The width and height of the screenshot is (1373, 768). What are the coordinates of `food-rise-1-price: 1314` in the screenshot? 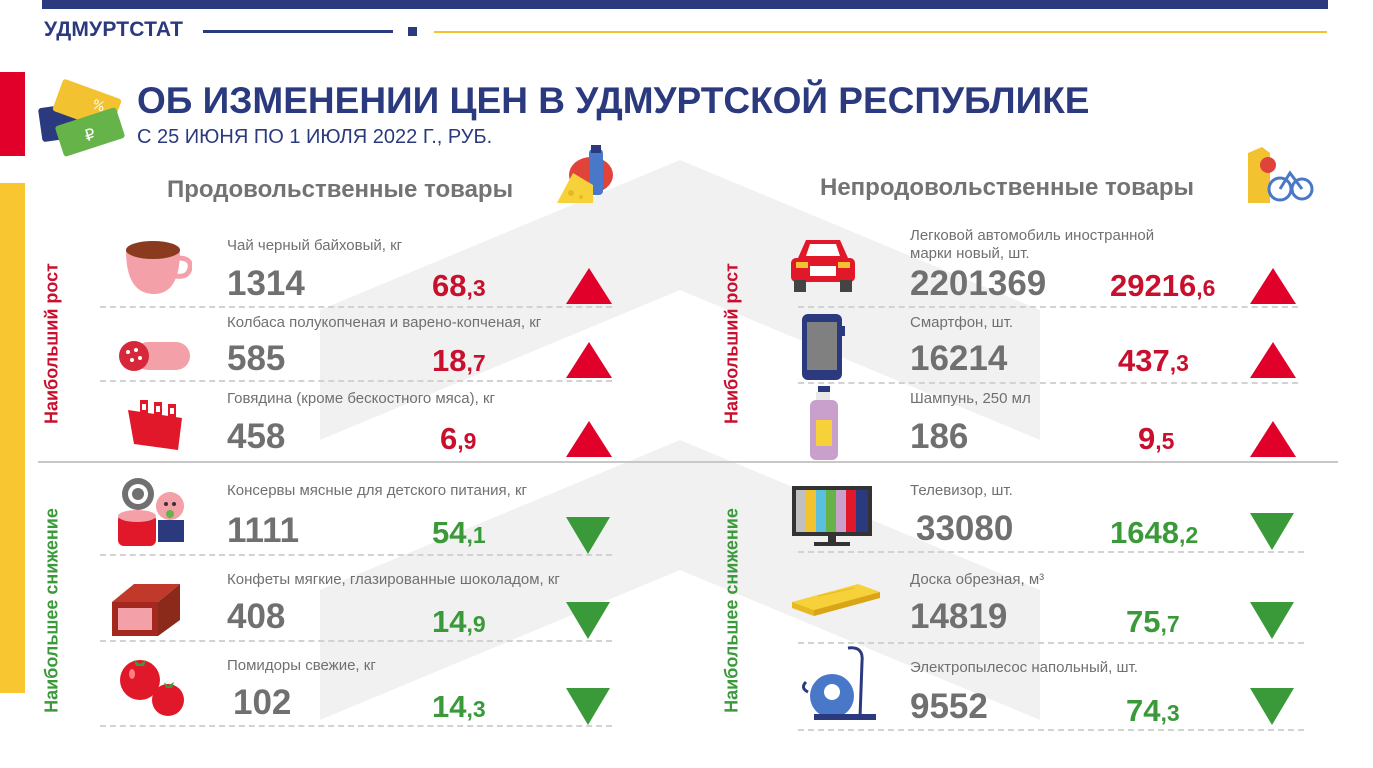 It's located at (266, 283).